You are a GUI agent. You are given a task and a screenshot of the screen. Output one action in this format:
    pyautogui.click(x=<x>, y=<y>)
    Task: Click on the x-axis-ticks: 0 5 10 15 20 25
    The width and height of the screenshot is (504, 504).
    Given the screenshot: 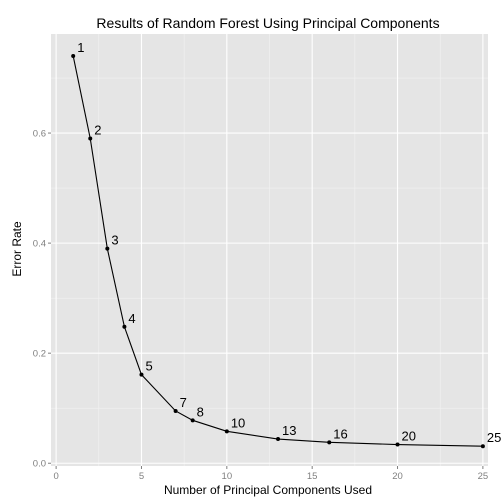 What is the action you would take?
    pyautogui.click(x=270, y=474)
    